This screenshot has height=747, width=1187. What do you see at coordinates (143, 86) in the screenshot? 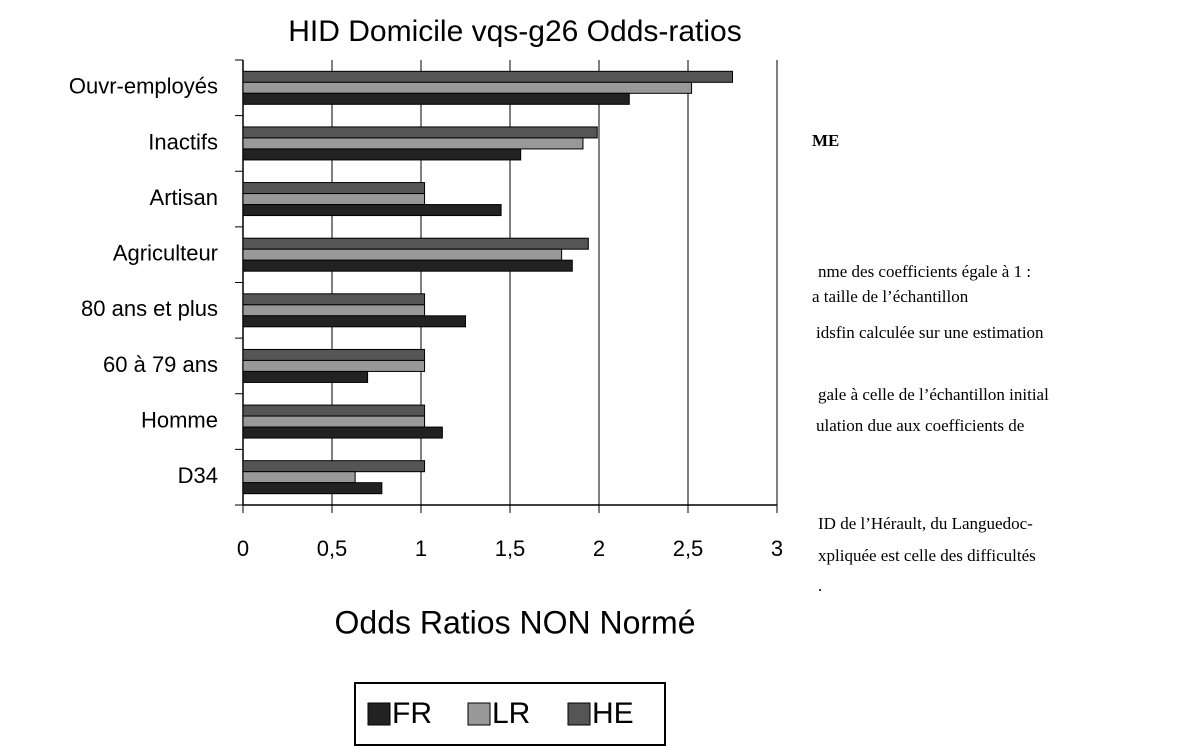
I see `y-tick-label: Ouvr-employés` at bounding box center [143, 86].